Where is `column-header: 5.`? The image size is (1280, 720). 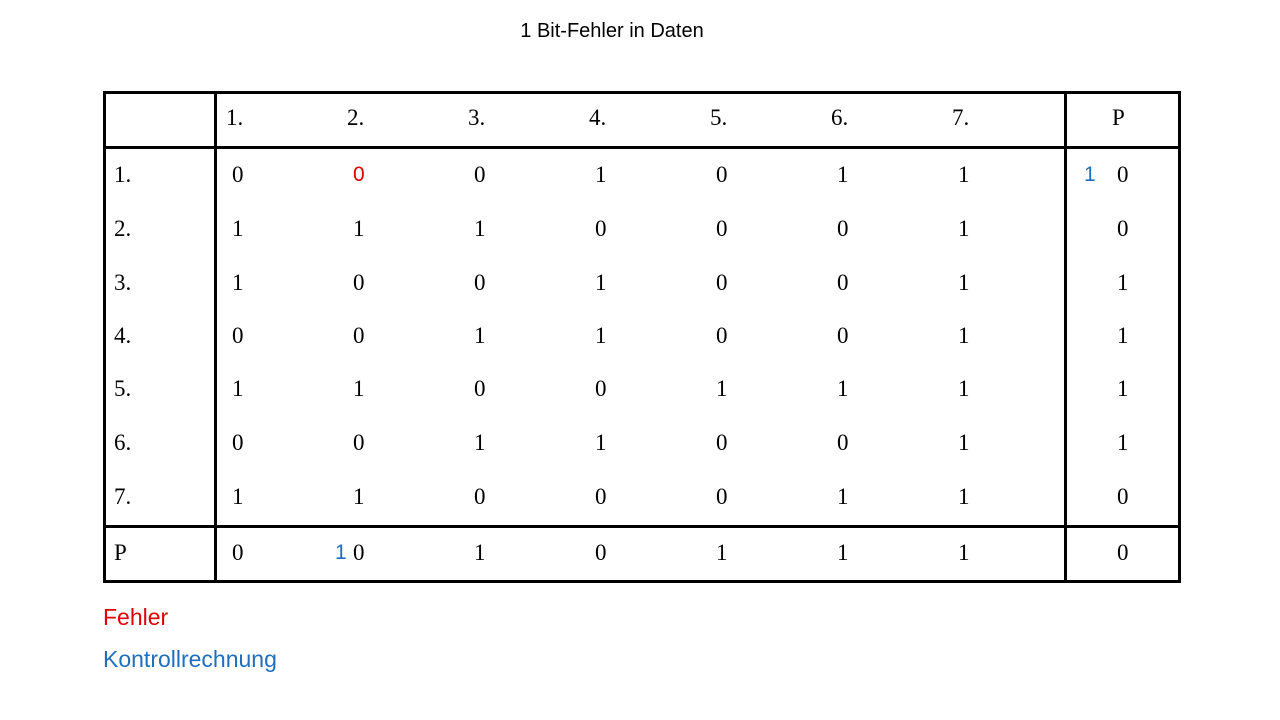 column-header: 5. is located at coordinates (719, 117).